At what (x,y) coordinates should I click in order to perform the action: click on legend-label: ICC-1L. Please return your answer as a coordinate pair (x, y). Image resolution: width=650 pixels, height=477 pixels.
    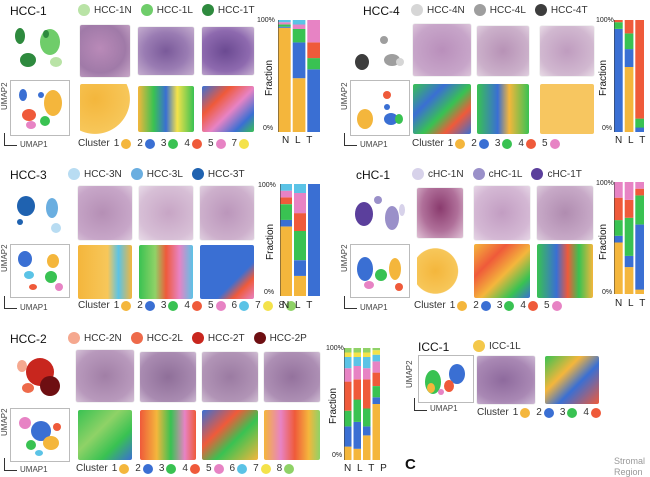
    Looking at the image, I should click on (505, 346).